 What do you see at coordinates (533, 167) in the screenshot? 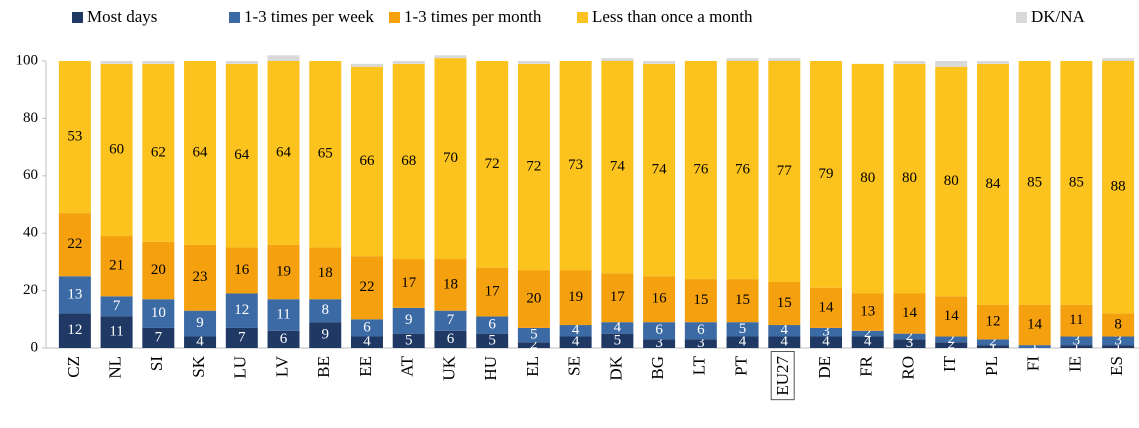
I see `data-label: 72` at bounding box center [533, 167].